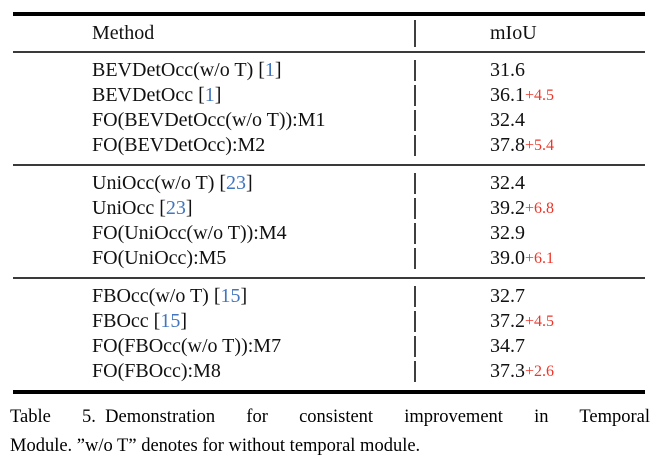  I want to click on method-name: FO(BEVDetOcc):M2, so click(179, 145).